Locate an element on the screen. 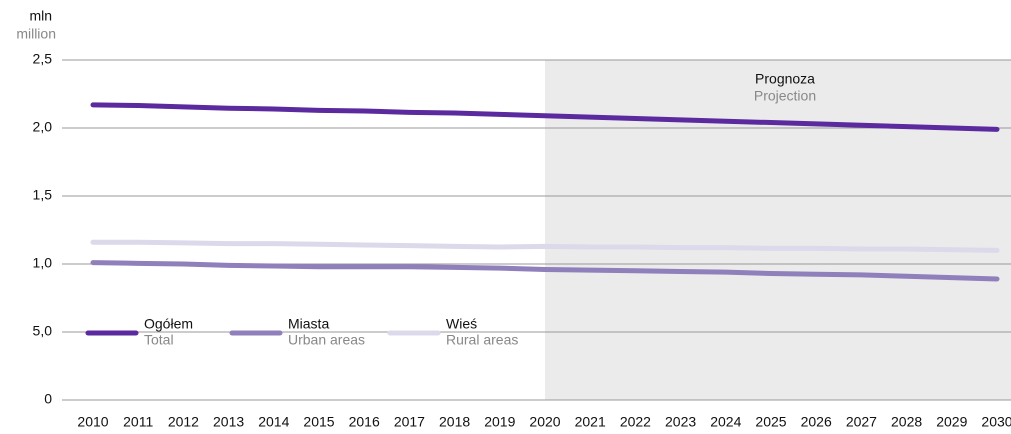 The height and width of the screenshot is (434, 1011). legend-label-en: Rural areas is located at coordinates (482, 340).